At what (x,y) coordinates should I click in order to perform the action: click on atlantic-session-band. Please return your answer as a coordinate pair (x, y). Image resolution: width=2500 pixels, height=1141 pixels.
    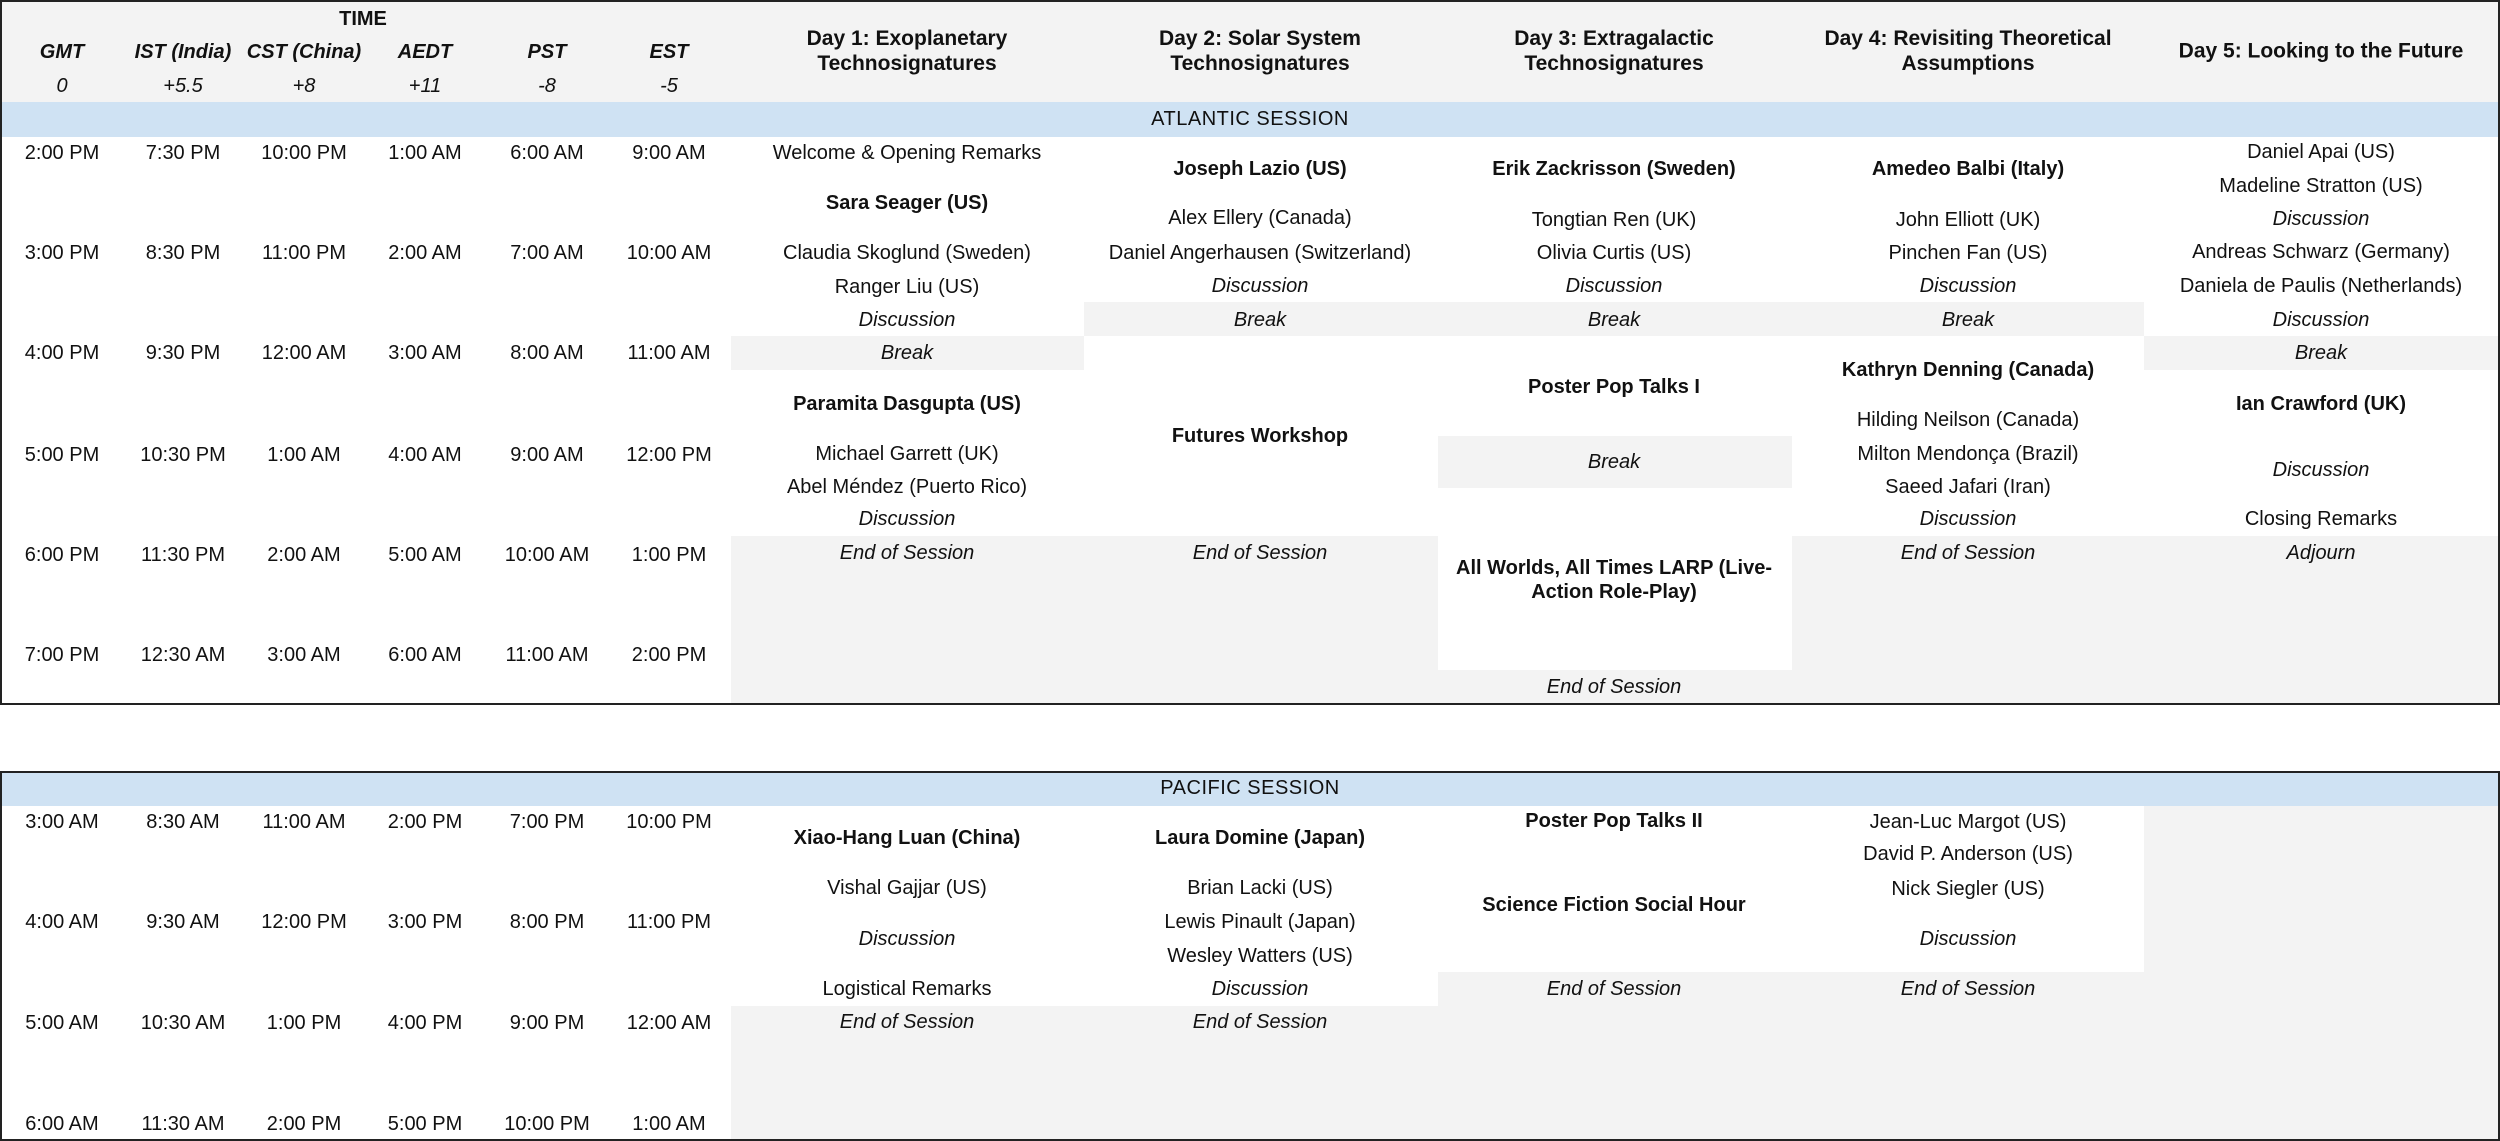
    Looking at the image, I should click on (1250, 119).